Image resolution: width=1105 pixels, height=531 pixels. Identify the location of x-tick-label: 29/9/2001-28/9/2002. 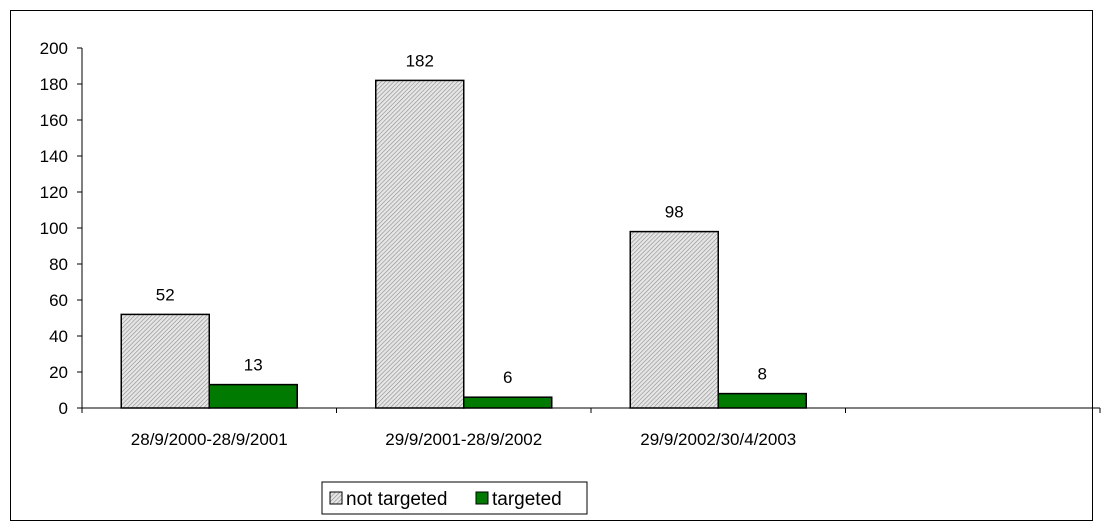
(463, 439).